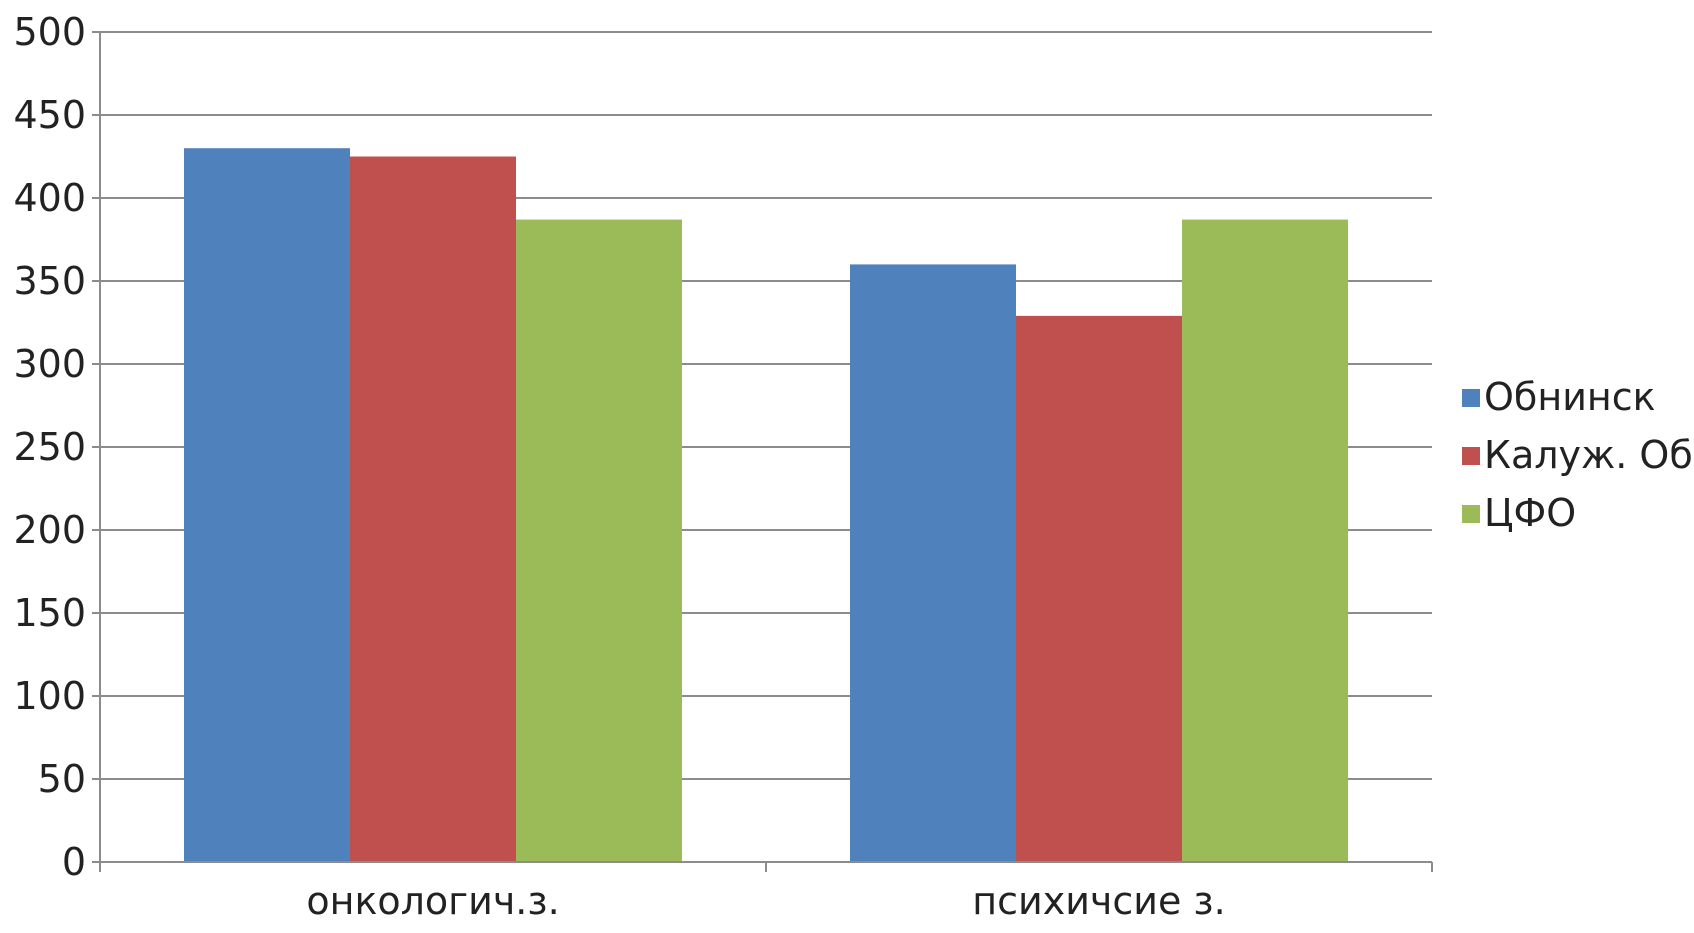 Image resolution: width=1694 pixels, height=933 pixels. Describe the element at coordinates (49, 364) in the screenshot. I see `y-tick-label: 300` at that location.